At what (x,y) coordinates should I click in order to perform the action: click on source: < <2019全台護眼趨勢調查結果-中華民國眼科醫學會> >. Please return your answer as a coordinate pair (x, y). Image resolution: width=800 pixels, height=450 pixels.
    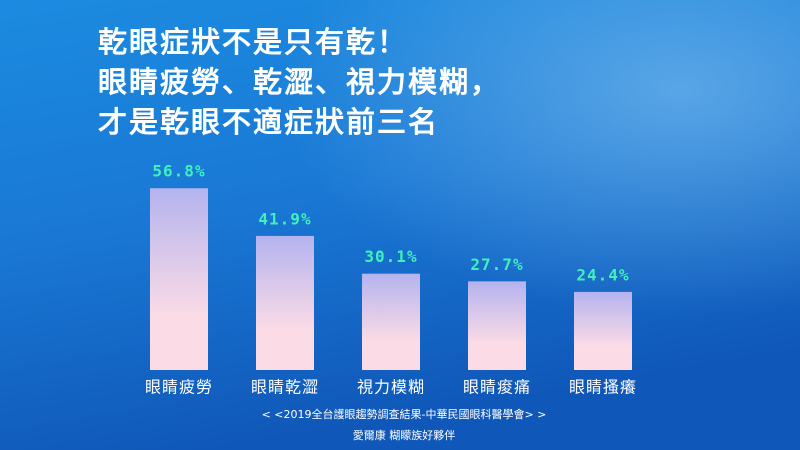
    Looking at the image, I should click on (404, 414).